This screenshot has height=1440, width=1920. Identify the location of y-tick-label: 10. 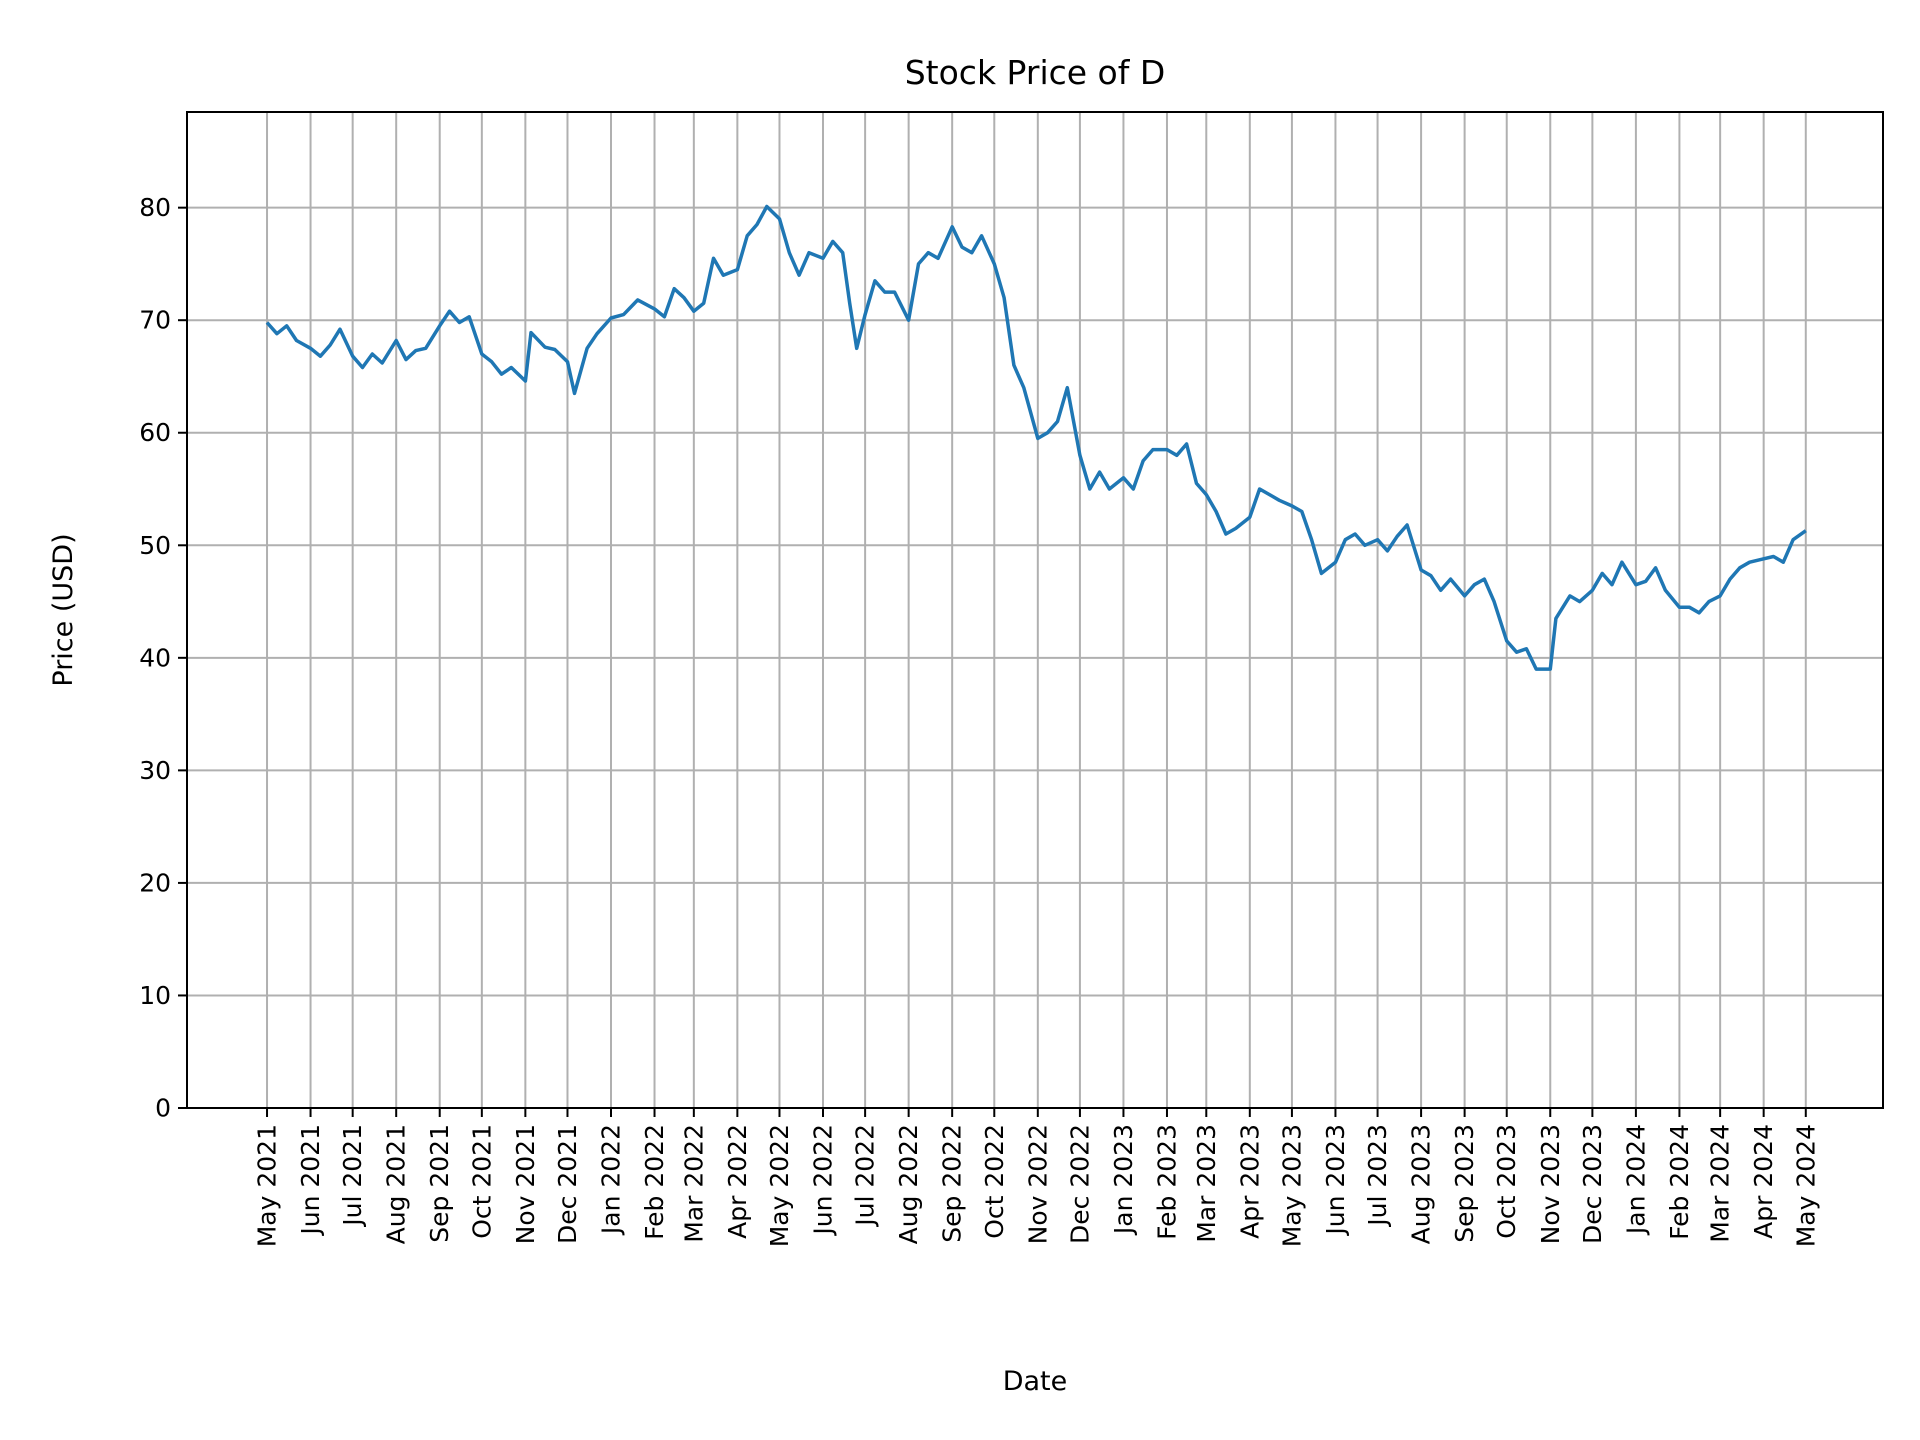
(155, 995).